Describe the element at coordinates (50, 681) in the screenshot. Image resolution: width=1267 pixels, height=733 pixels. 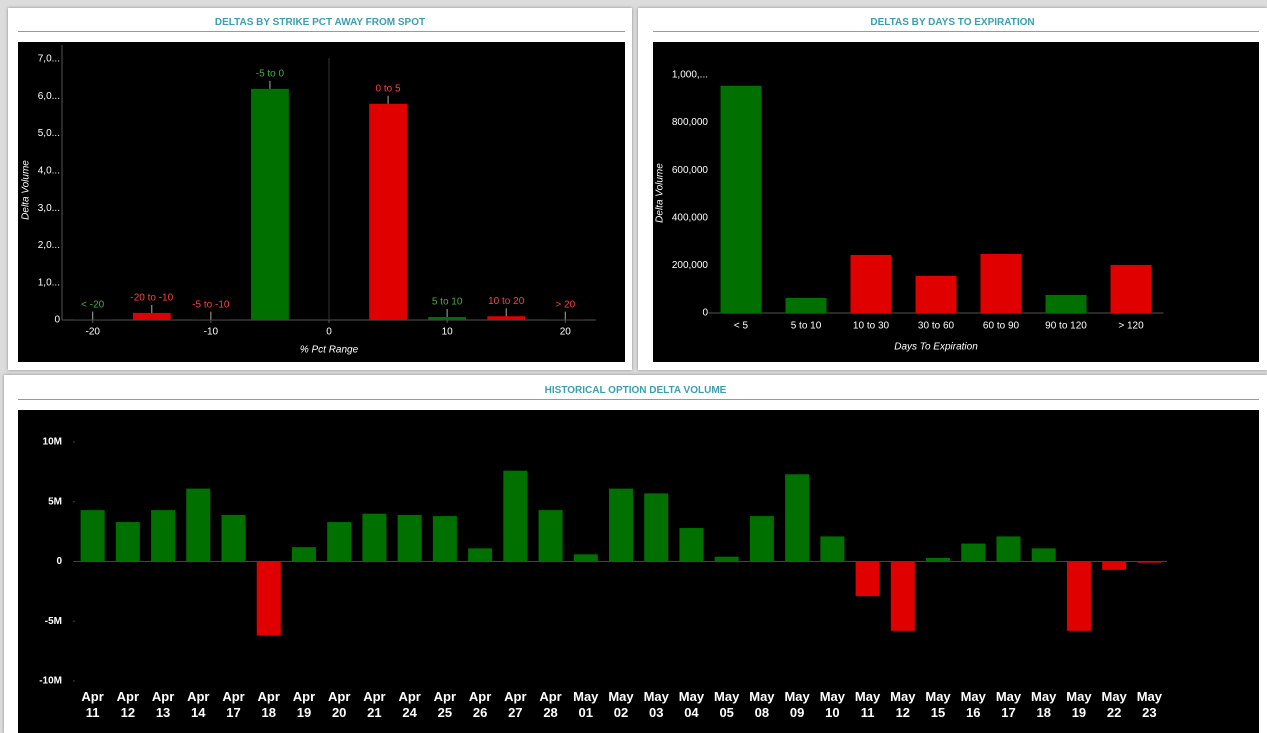
I see `y-tick-label: -10M` at that location.